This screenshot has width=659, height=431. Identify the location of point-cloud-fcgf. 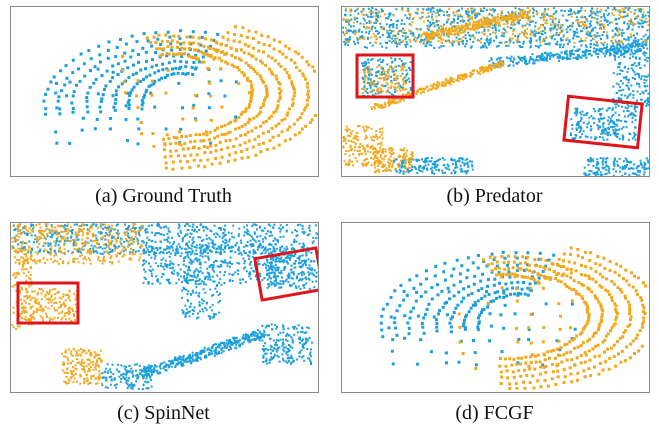
(513, 318).